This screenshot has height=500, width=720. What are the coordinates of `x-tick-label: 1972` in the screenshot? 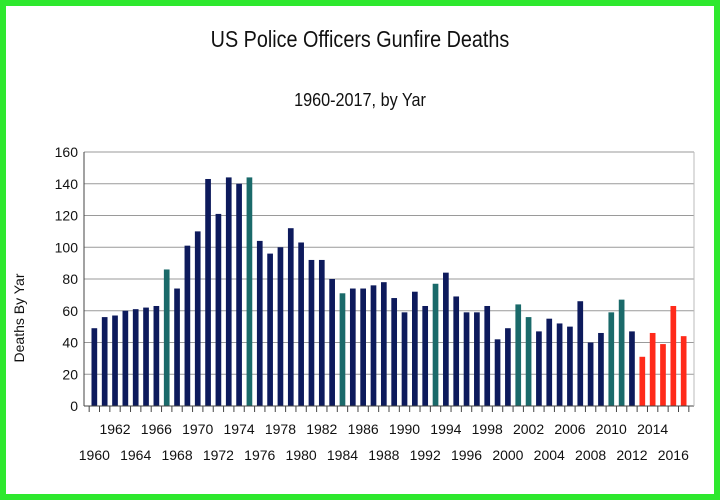 It's located at (218, 455).